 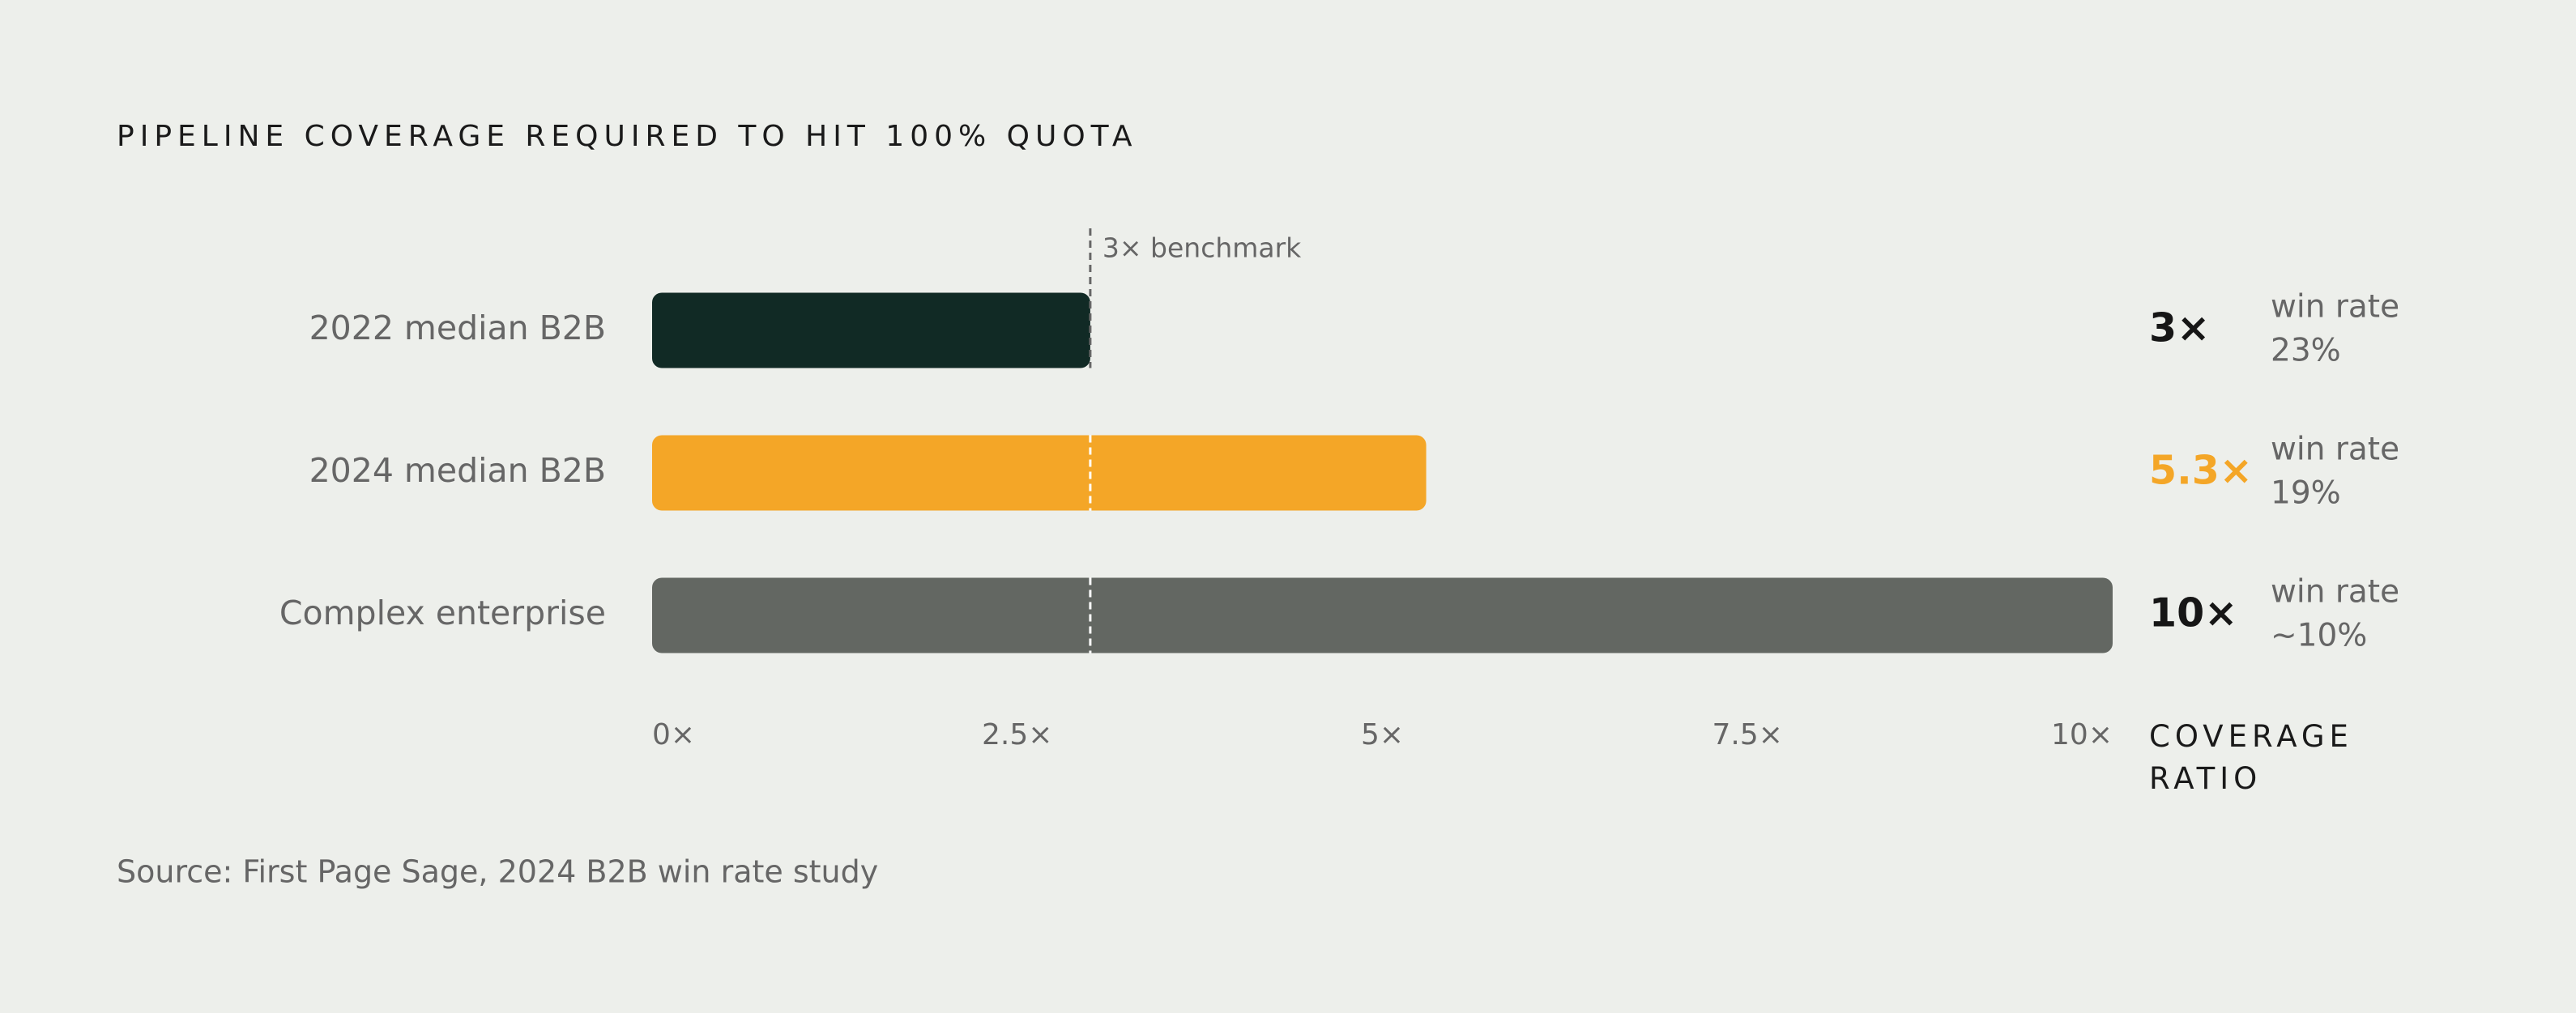 What do you see at coordinates (2319, 636) in the screenshot?
I see `win-rate-value: ~10%` at bounding box center [2319, 636].